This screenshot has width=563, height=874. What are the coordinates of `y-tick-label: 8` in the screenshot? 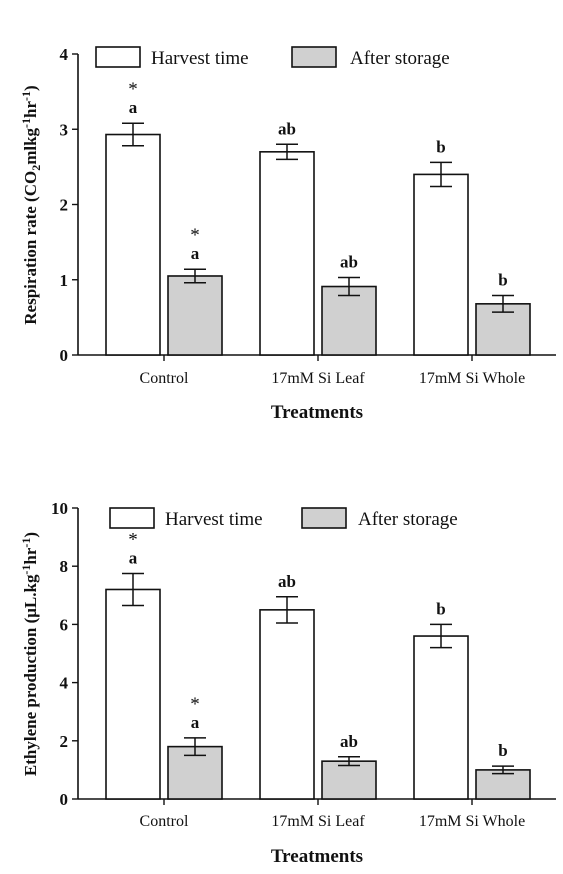 It's located at (64, 566).